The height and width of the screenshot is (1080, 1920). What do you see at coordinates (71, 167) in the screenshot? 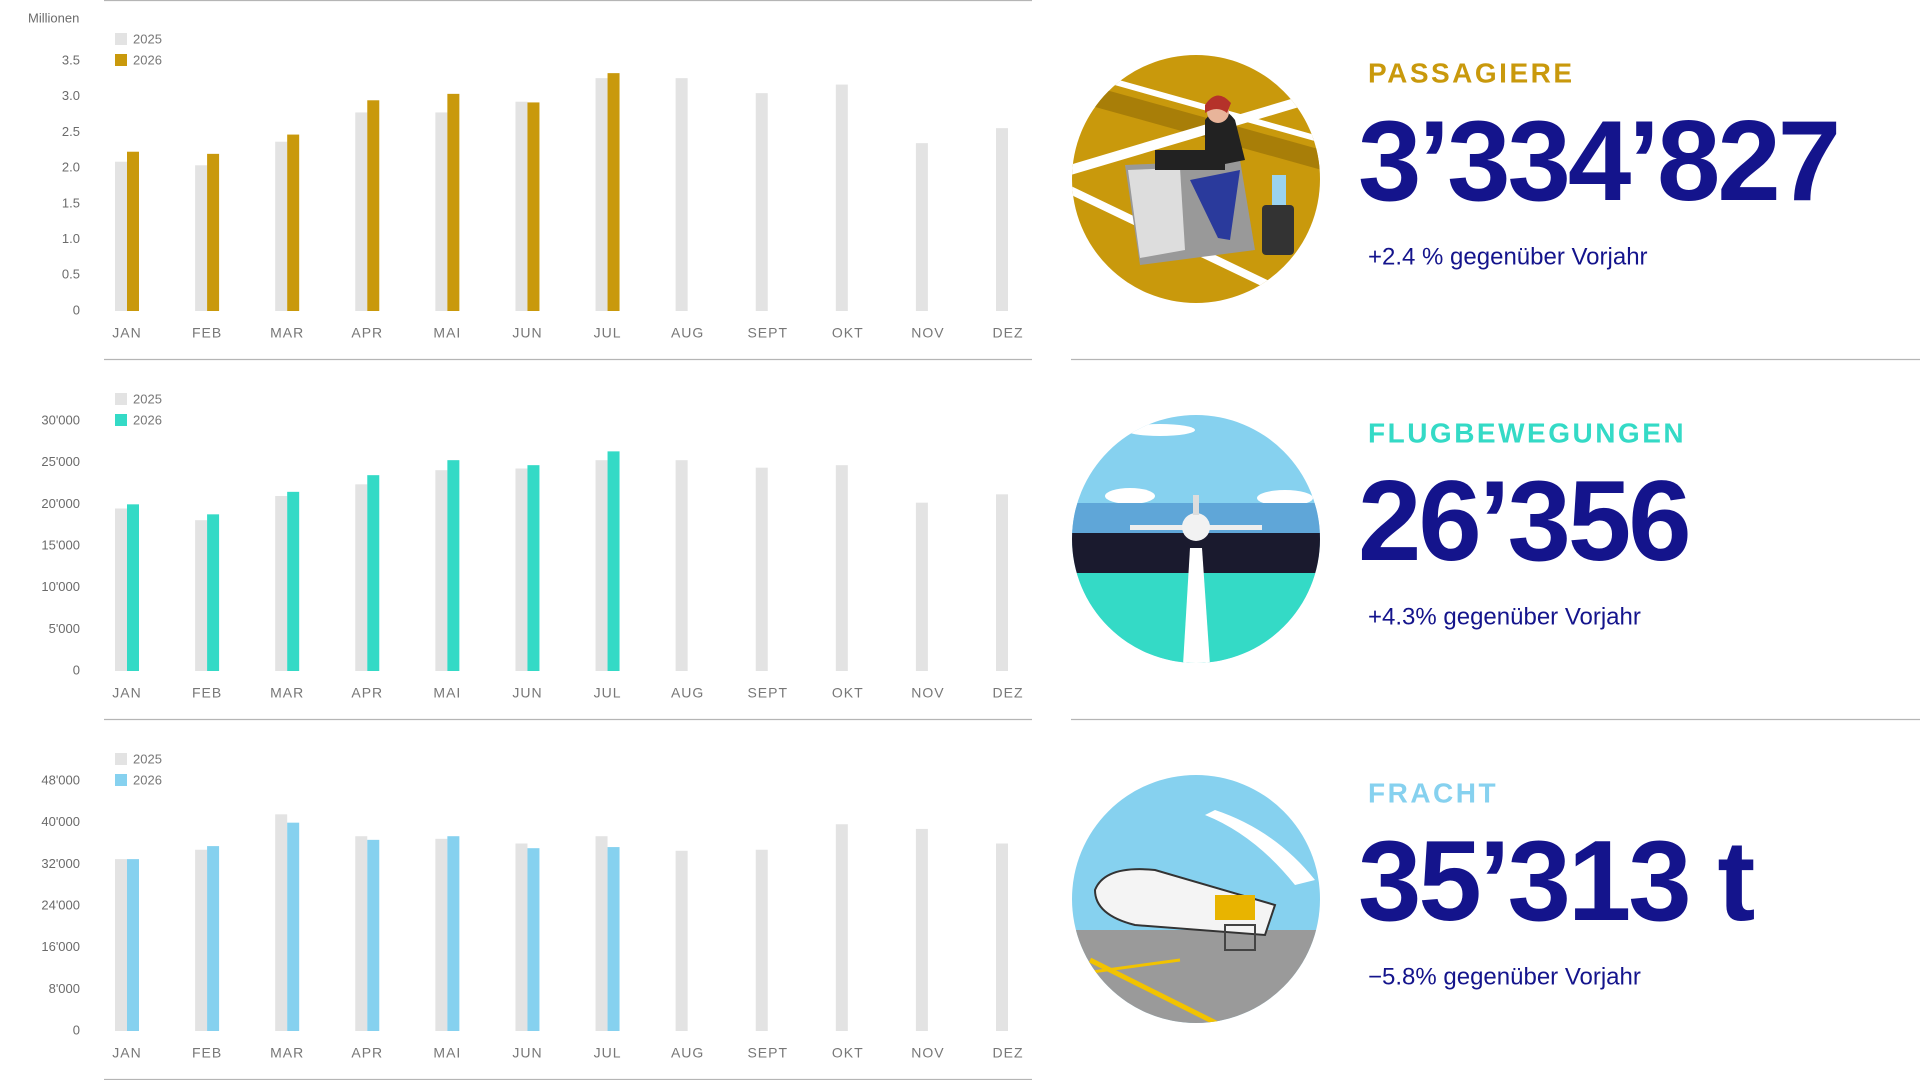
I see `y-tick-label: 2.0` at bounding box center [71, 167].